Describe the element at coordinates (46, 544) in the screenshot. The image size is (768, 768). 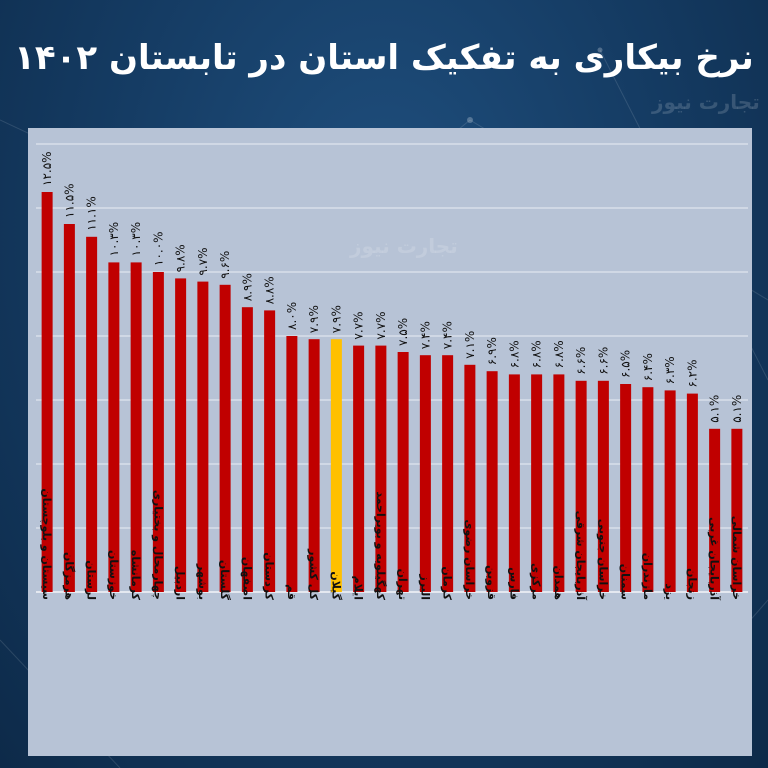
I see `category-label: سیستان و بلوچستان` at that location.